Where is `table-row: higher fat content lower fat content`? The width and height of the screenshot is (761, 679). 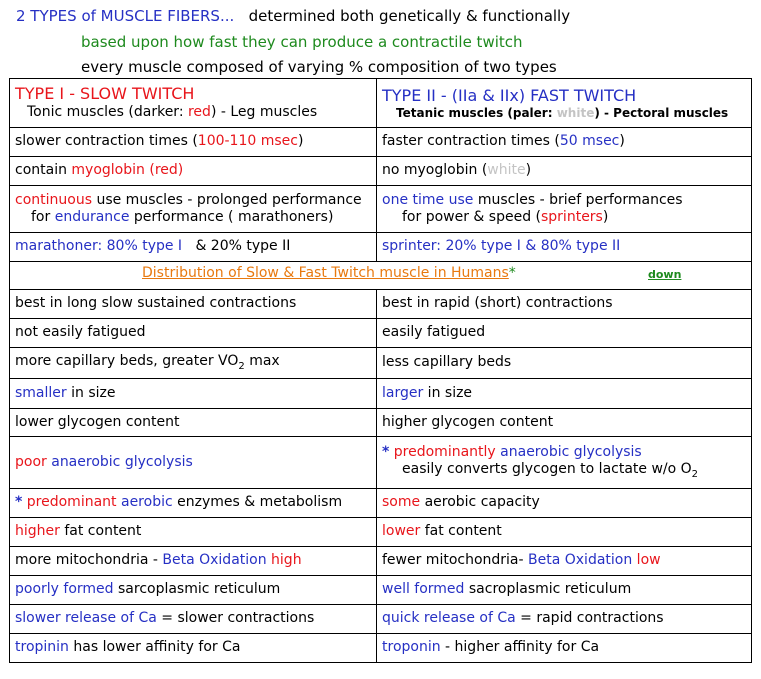 table-row: higher fat content lower fat content is located at coordinates (380, 532).